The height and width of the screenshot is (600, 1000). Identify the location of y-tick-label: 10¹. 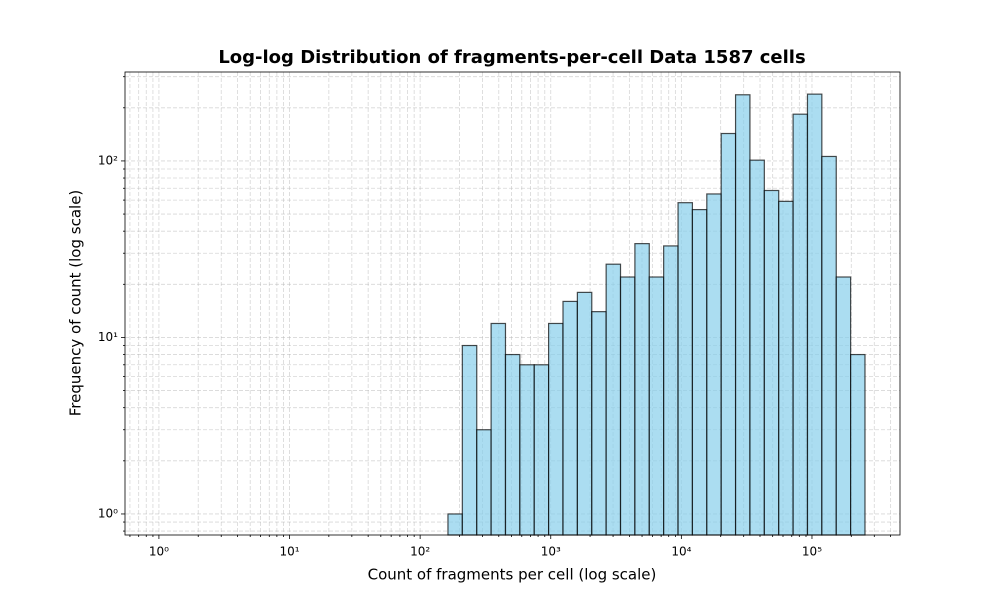
(108, 337).